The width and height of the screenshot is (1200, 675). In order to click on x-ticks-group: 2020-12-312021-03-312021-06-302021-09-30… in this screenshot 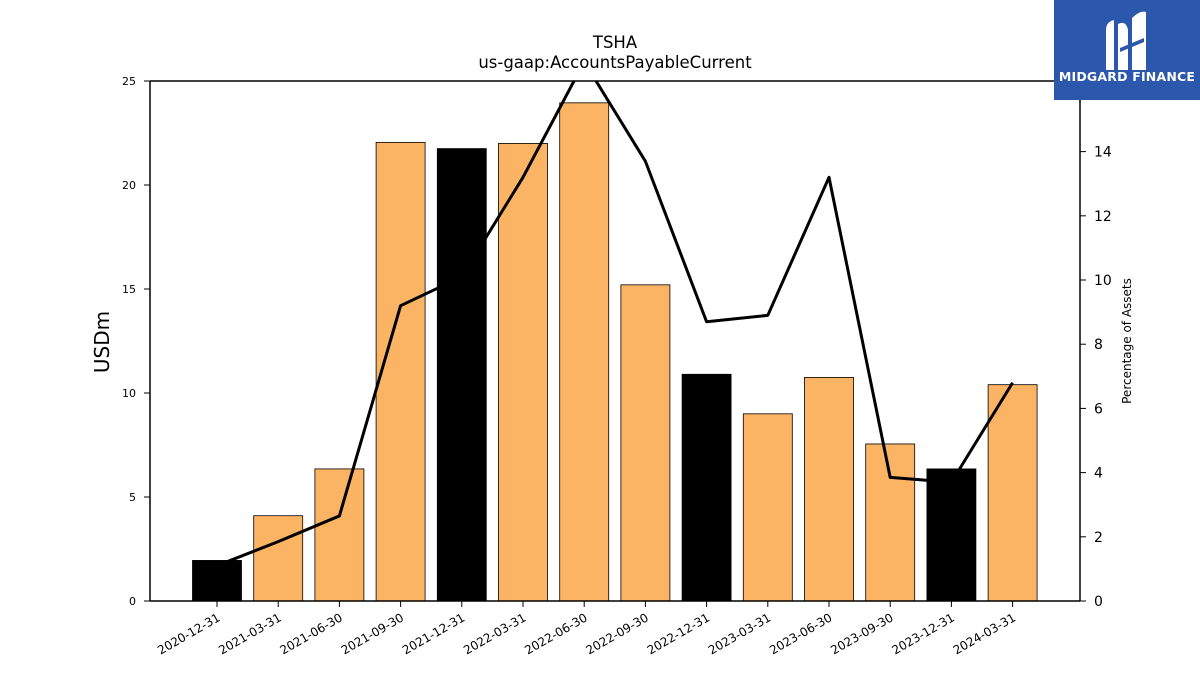, I will do `click(586, 629)`.